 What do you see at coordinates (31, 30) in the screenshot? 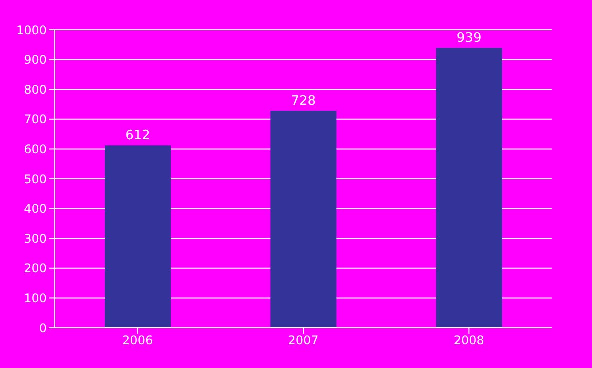
I see `y-tick-label: 1000` at bounding box center [31, 30].